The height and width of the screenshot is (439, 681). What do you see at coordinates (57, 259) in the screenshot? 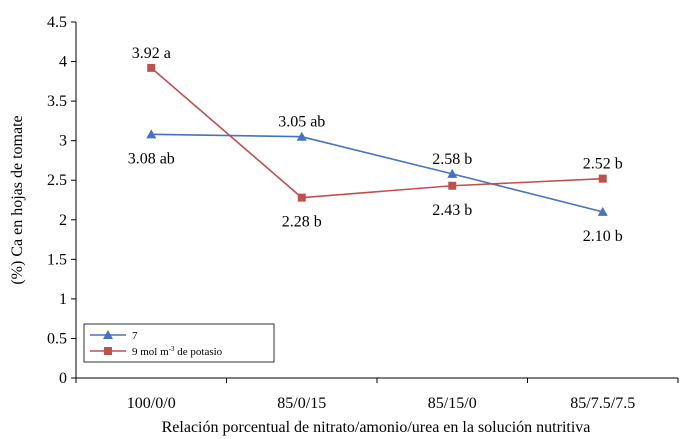
I see `y-tick-label: 1.5` at bounding box center [57, 259].